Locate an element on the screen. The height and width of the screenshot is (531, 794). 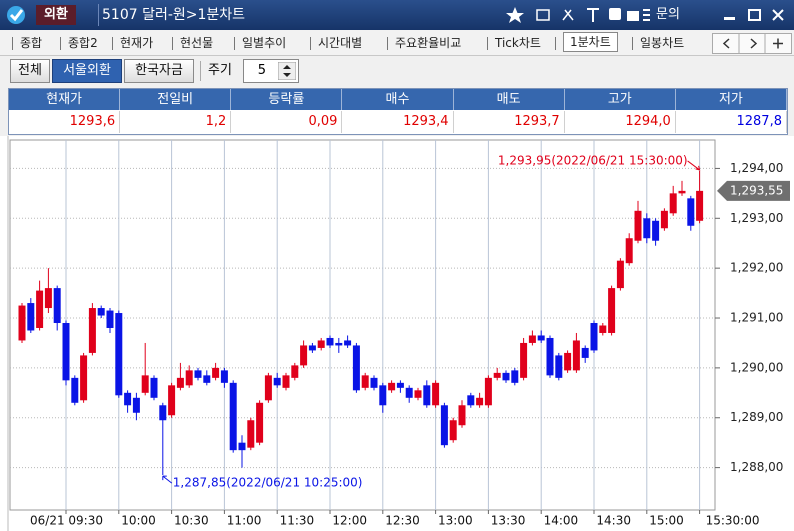
window-controls is located at coordinates (755, 15).